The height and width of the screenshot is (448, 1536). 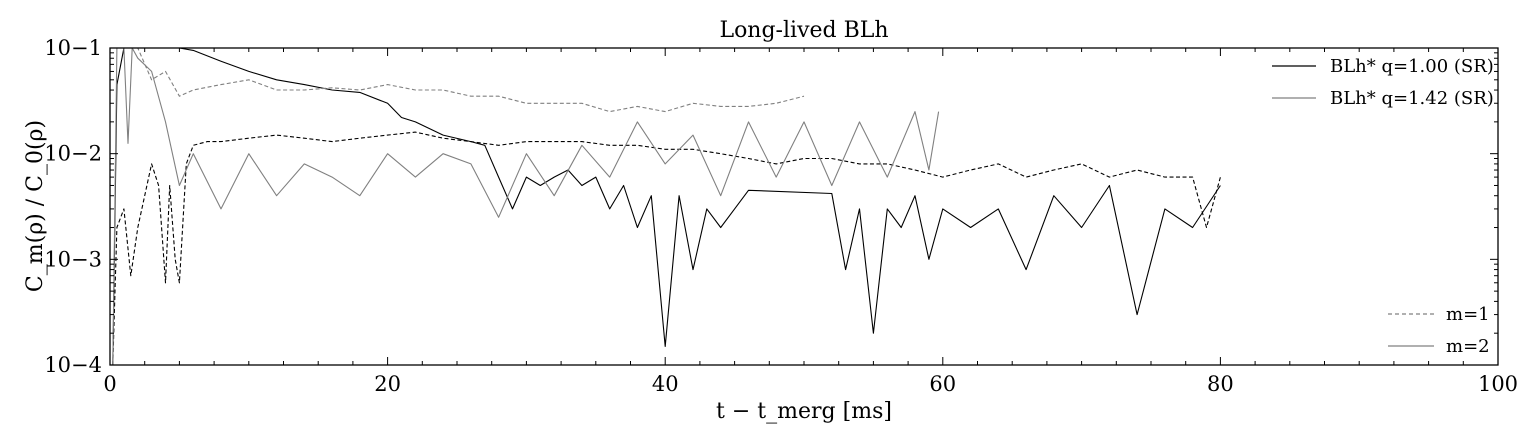 I want to click on legend-models: BLh* q=1.00 (SR) BLh* q=1.42 (SR), so click(x=1383, y=82).